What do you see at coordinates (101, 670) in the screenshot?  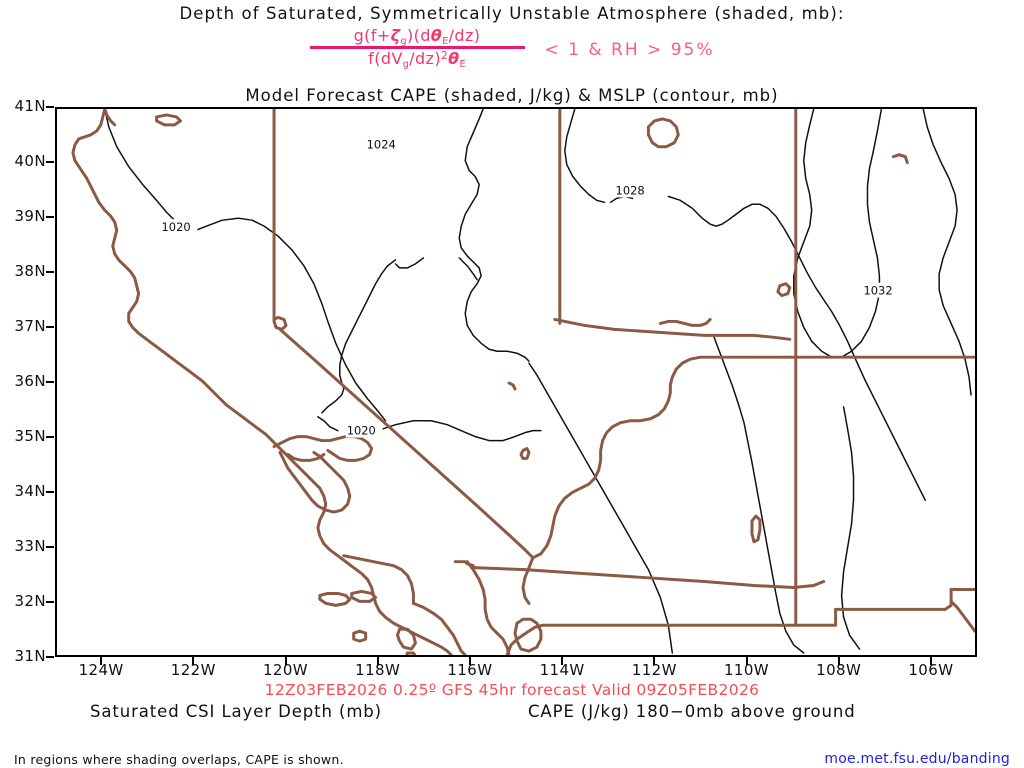 I see `longitude-label-124w: 124W` at bounding box center [101, 670].